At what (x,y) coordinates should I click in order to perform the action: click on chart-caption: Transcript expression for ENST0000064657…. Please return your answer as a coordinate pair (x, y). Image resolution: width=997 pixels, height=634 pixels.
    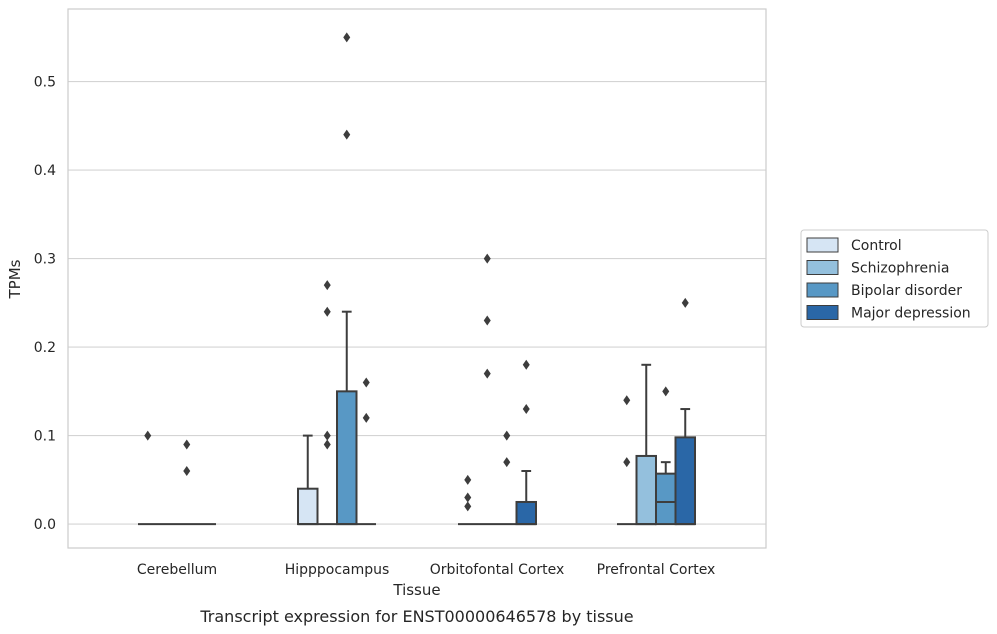
    Looking at the image, I should click on (416, 616).